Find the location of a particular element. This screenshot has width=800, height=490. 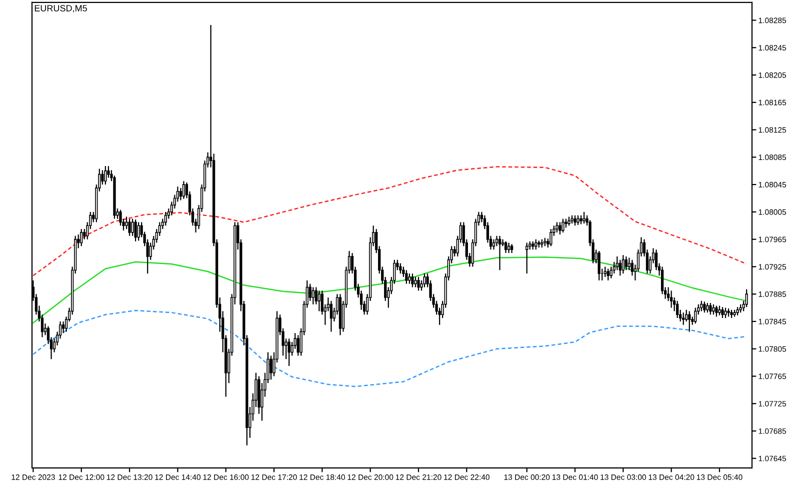

chart-title: EURUSD,M5 is located at coordinates (60, 8).